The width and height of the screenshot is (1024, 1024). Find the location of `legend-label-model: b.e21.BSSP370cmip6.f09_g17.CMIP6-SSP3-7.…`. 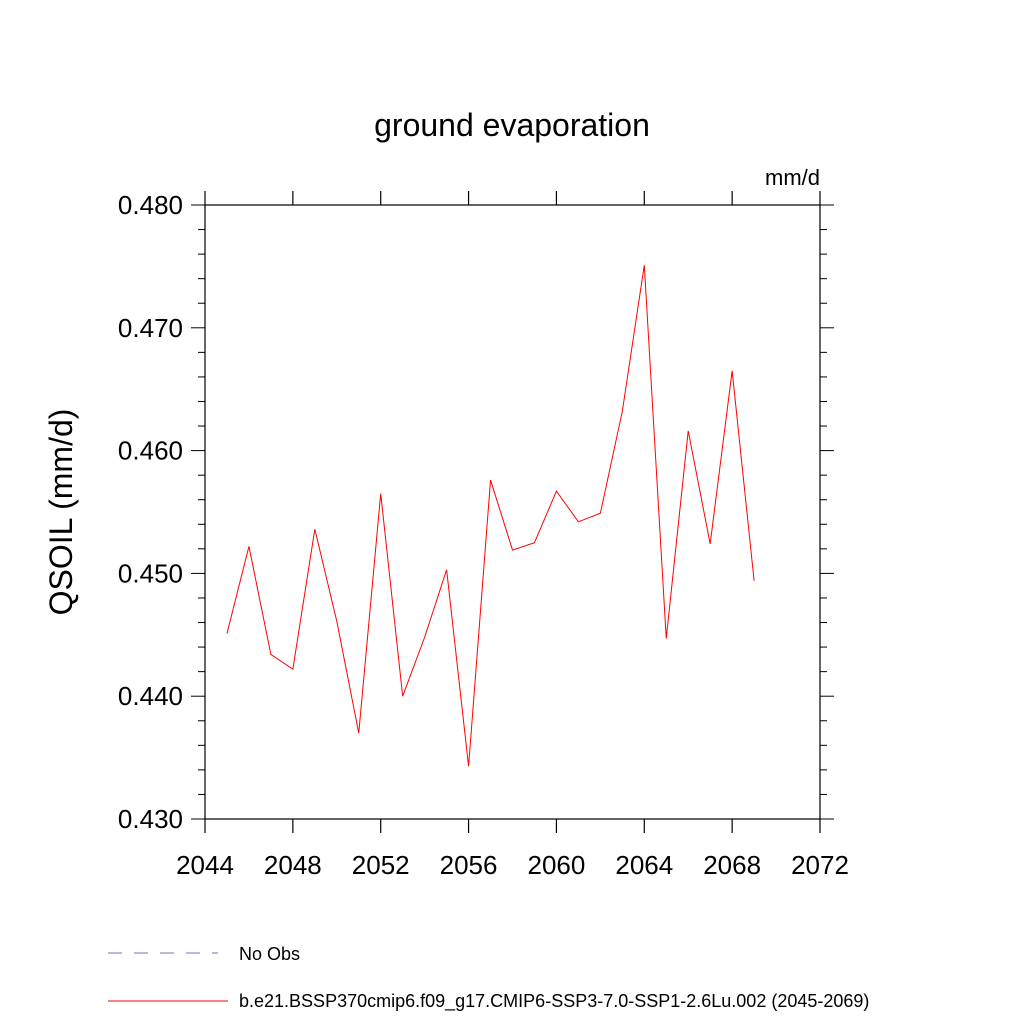

legend-label-model: b.e21.BSSP370cmip6.f09_g17.CMIP6-SSP3-7.… is located at coordinates (554, 1001).